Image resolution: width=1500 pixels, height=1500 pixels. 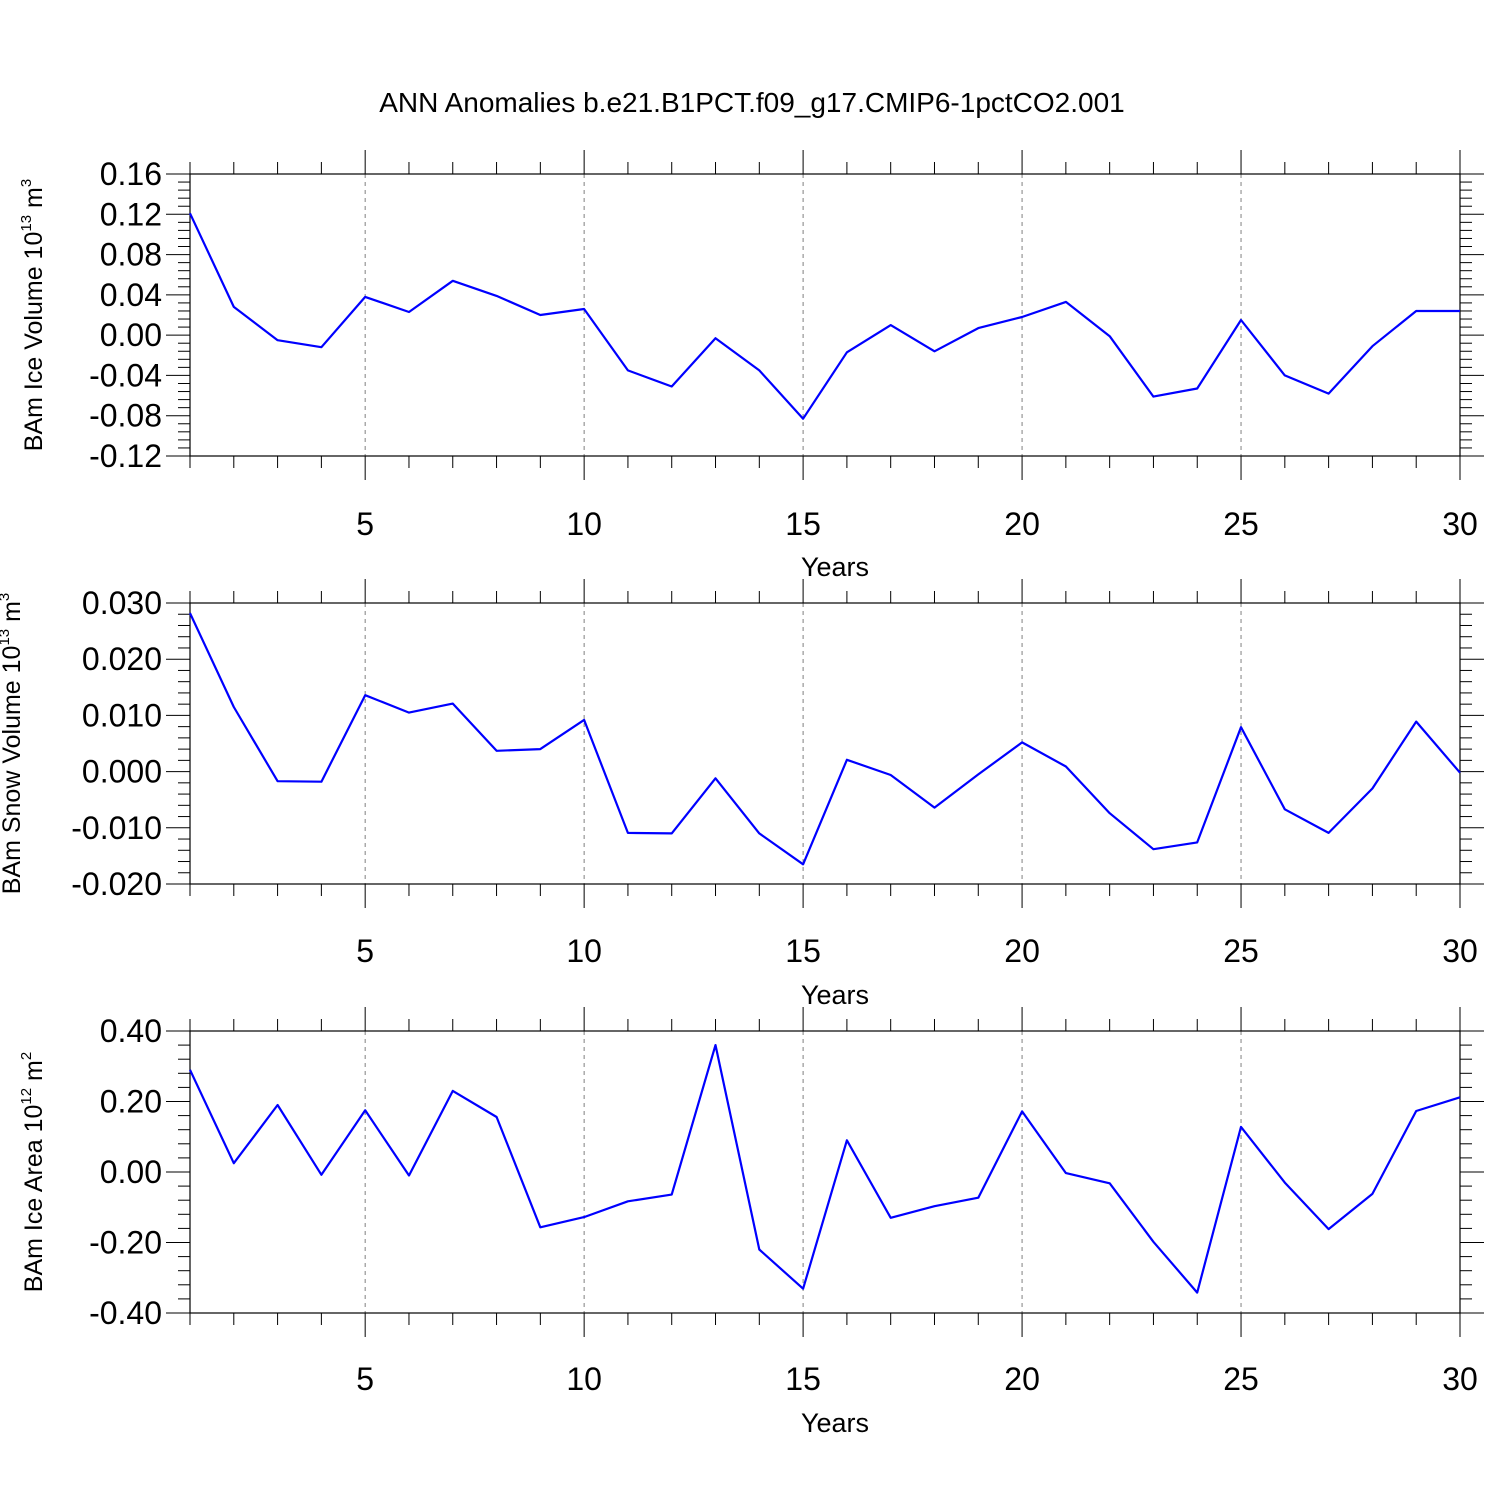 I want to click on y-tick-label: -0.020, so click(x=116, y=884).